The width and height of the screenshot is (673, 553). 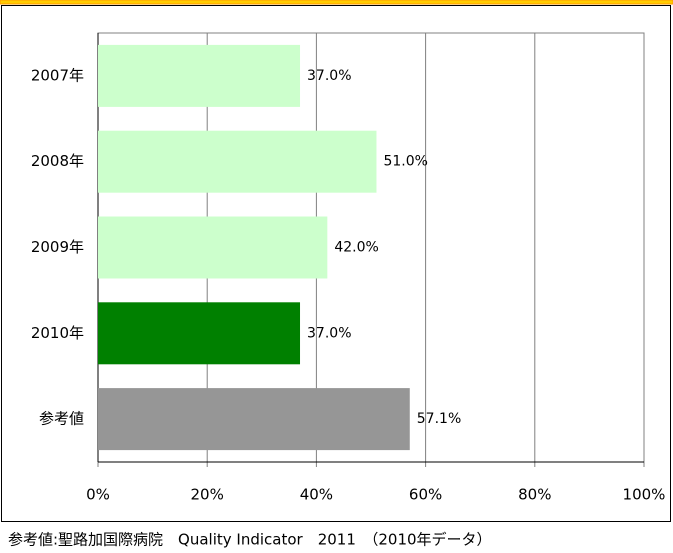 What do you see at coordinates (207, 495) in the screenshot?
I see `x-tick-label: 20%` at bounding box center [207, 495].